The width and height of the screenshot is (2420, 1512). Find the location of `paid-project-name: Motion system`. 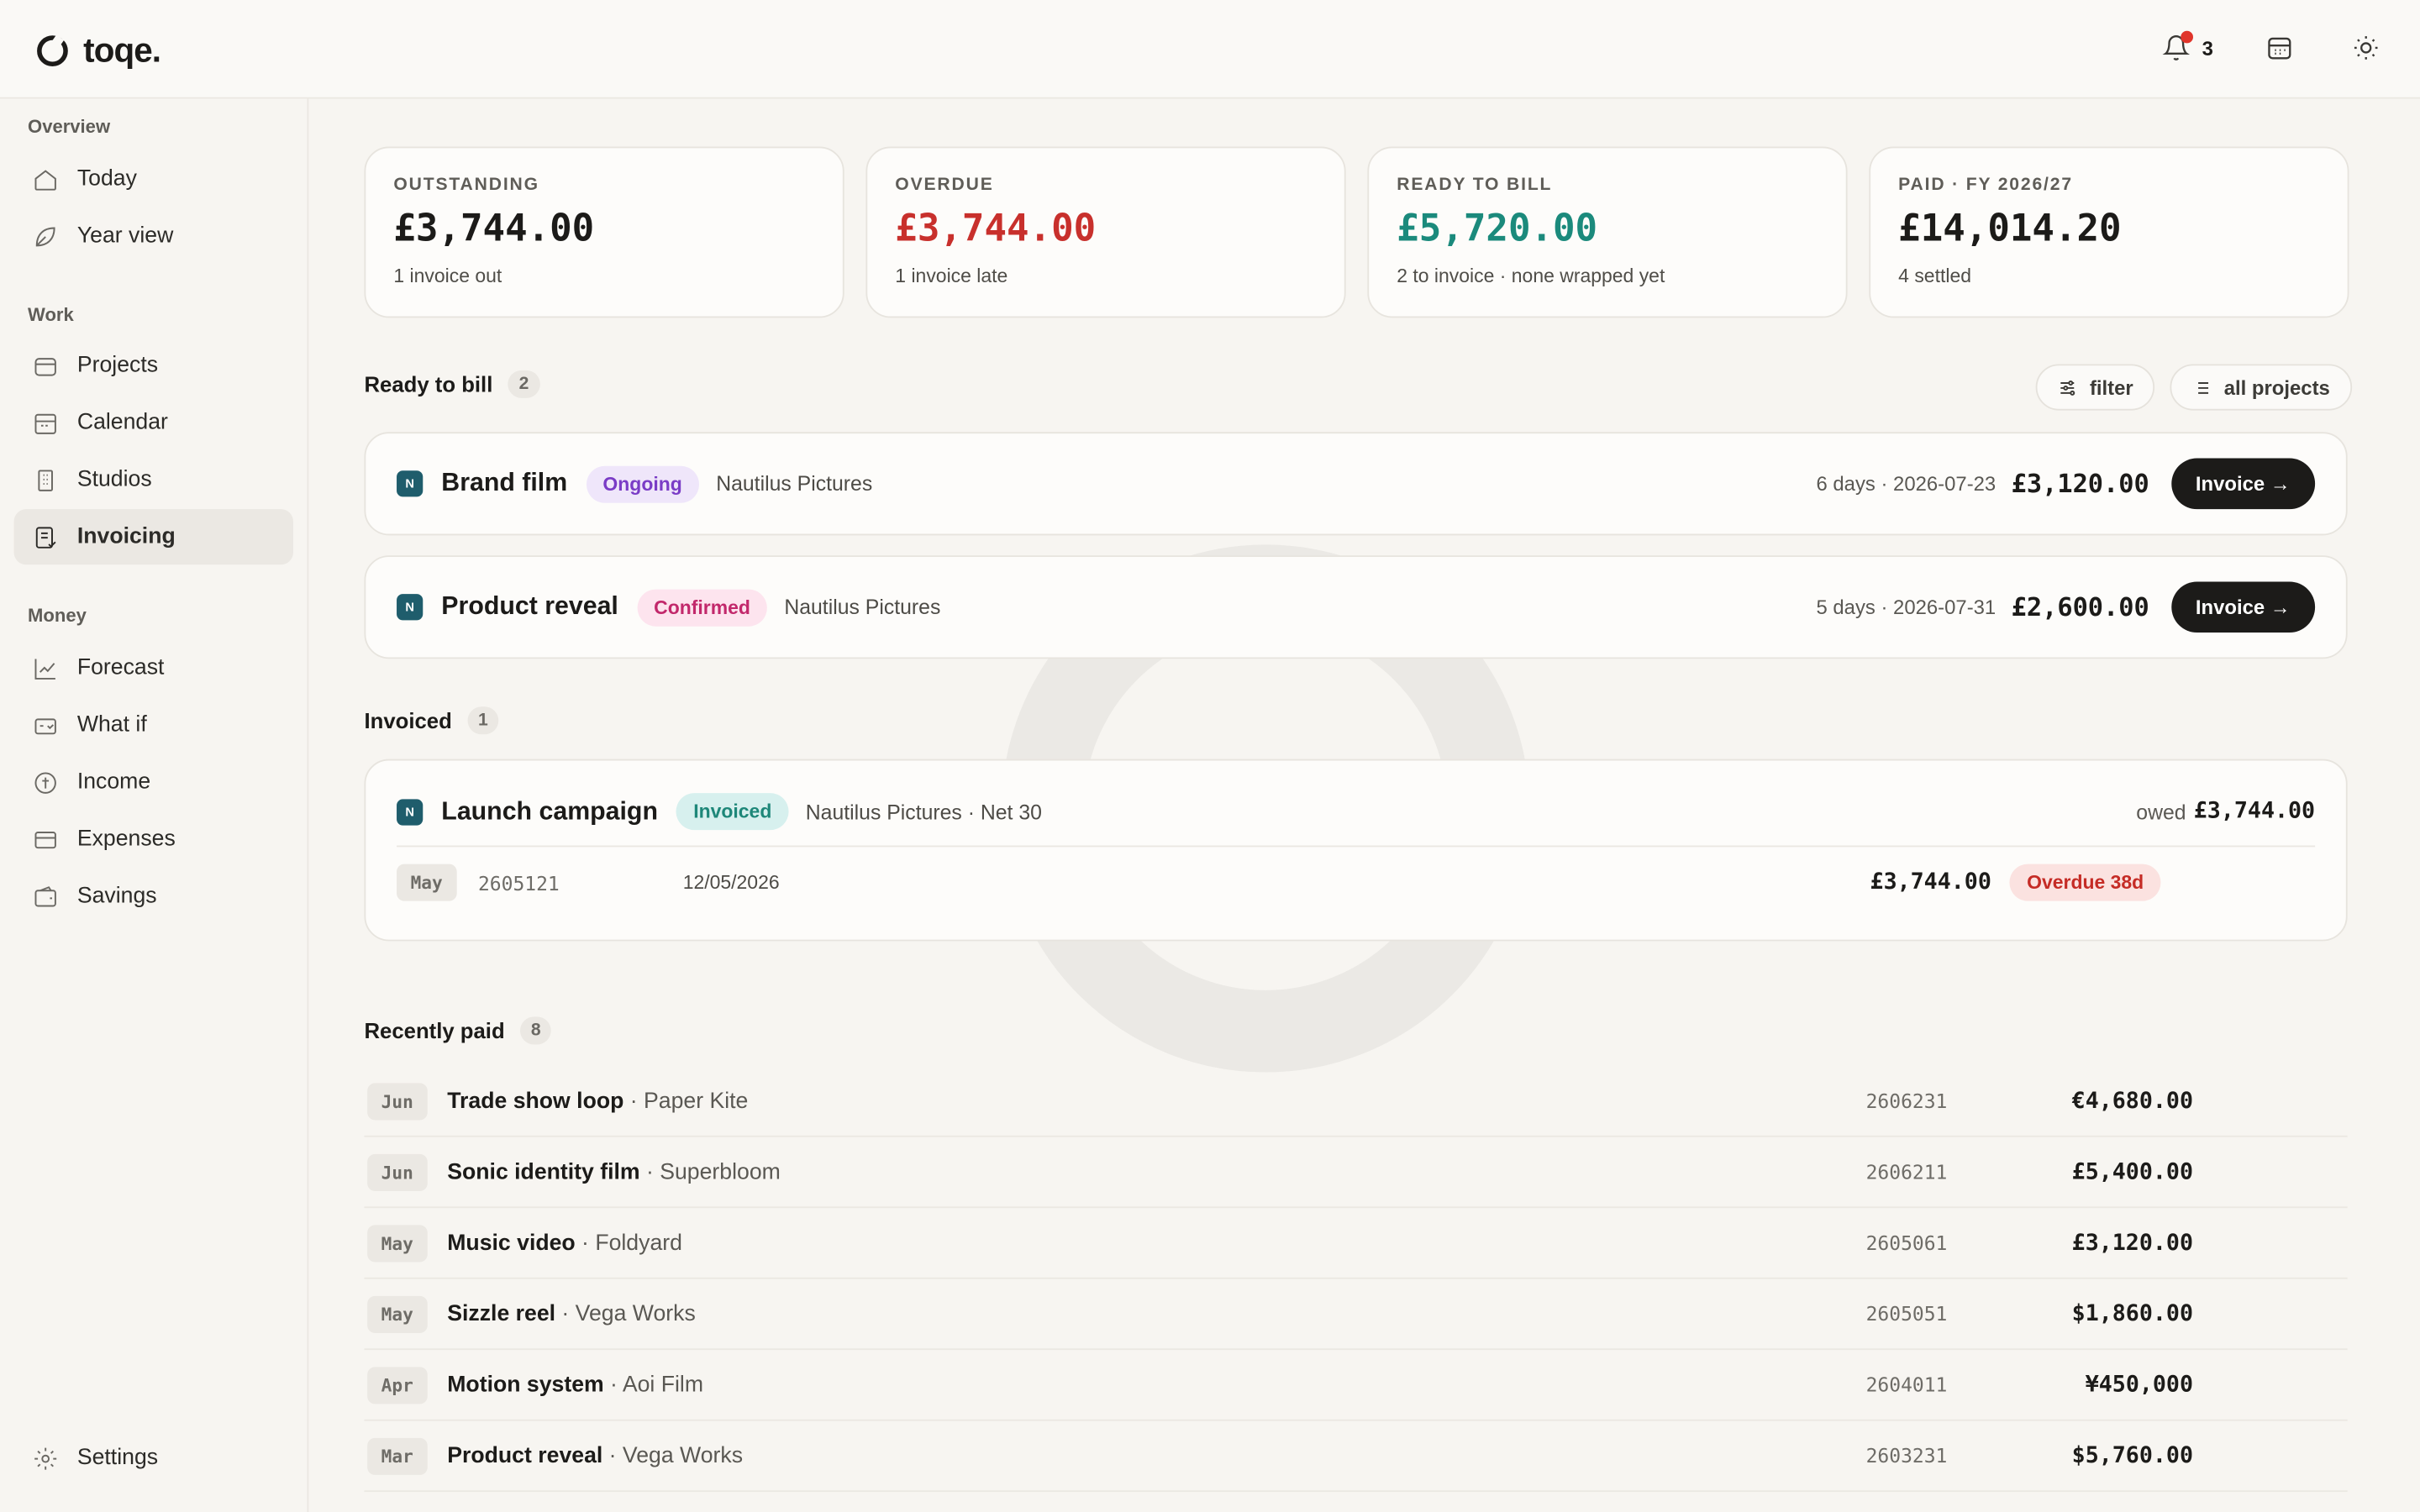

paid-project-name: Motion system is located at coordinates (525, 1385).